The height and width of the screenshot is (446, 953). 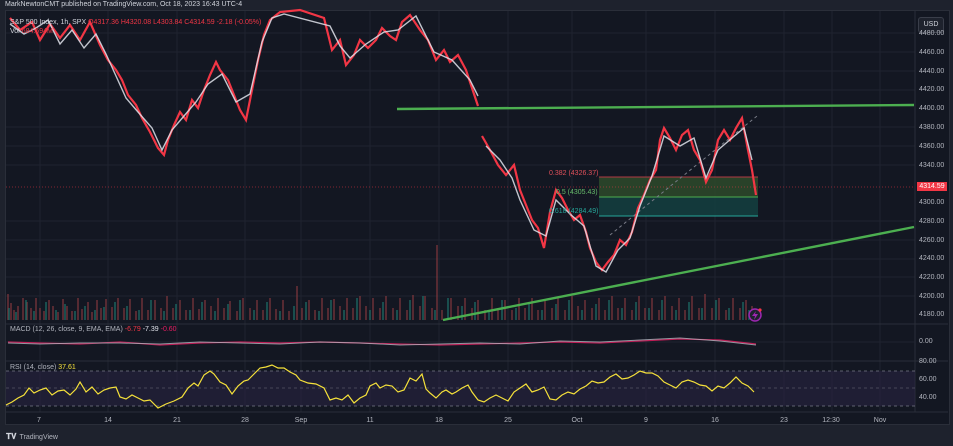 I want to click on price-tick: 4380.00, so click(x=932, y=127).